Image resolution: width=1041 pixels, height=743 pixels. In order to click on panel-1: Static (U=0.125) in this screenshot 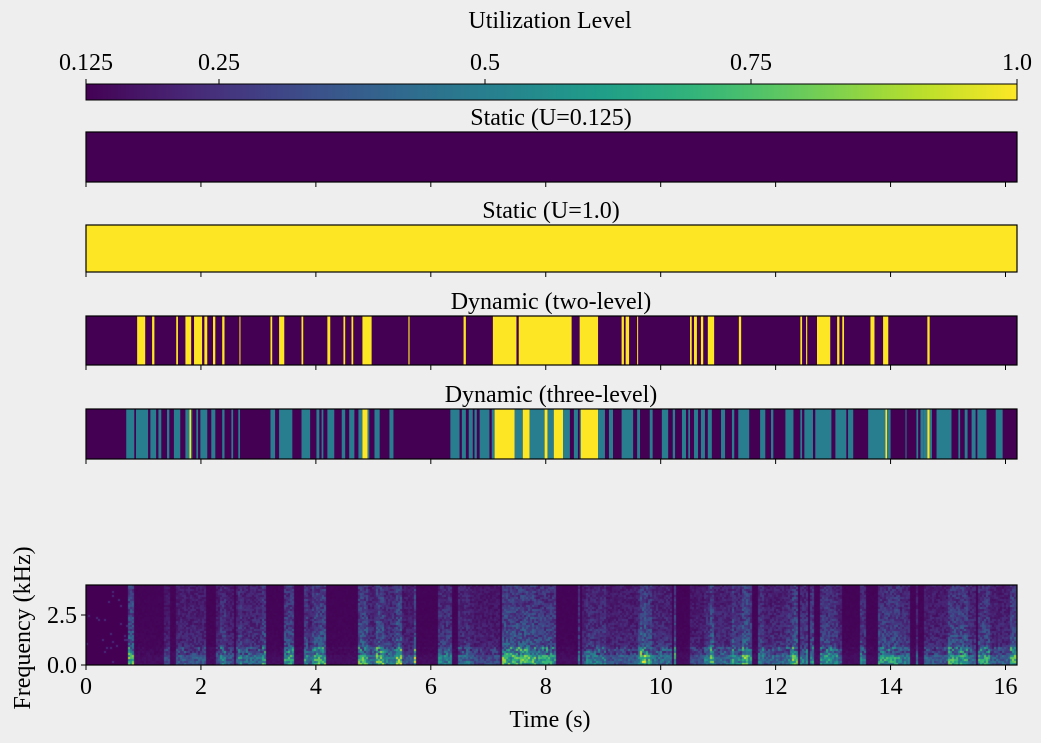, I will do `click(551, 146)`.